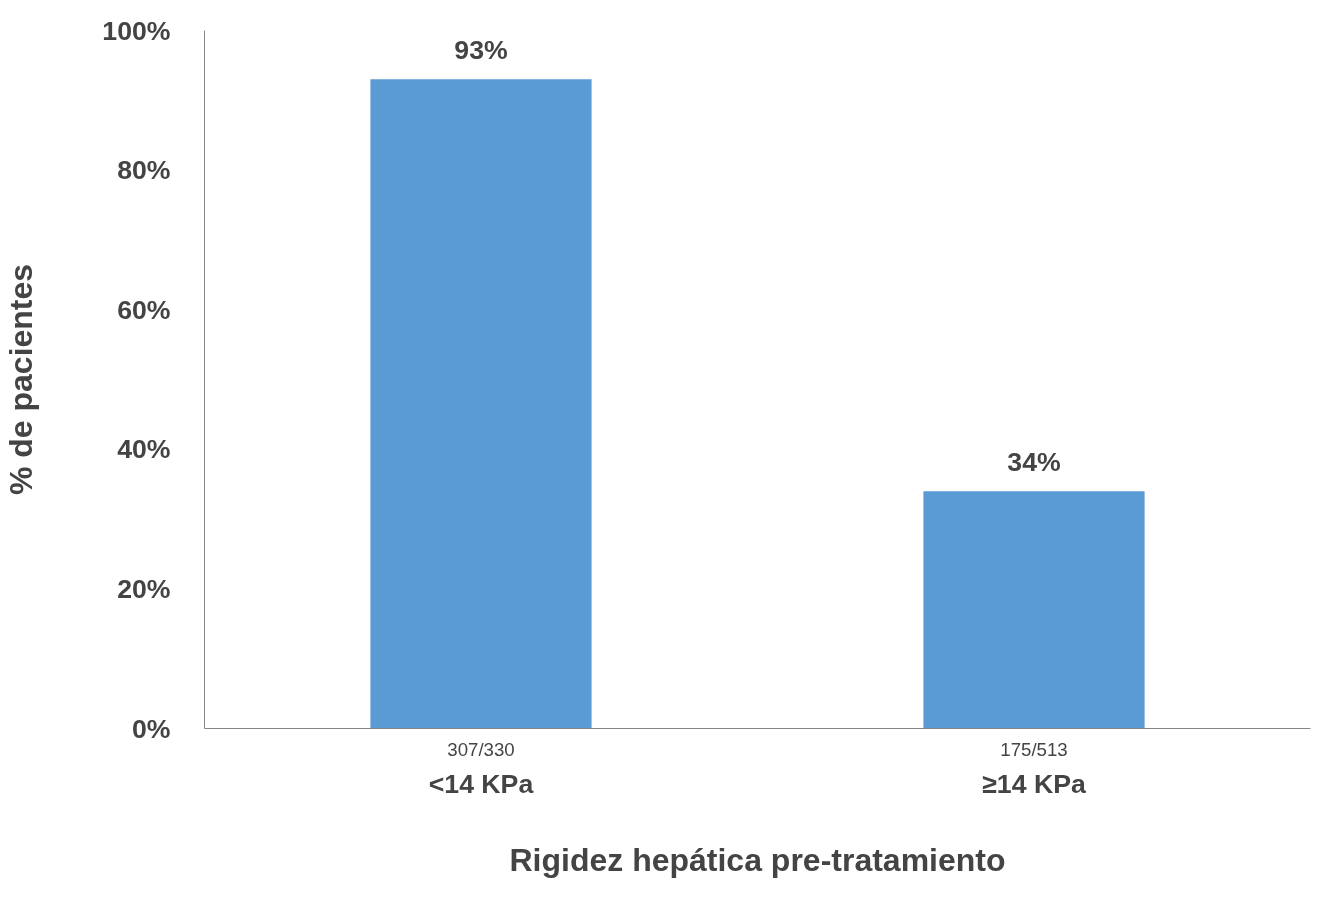 The height and width of the screenshot is (902, 1342). What do you see at coordinates (481, 749) in the screenshot?
I see `text: 307/330` at bounding box center [481, 749].